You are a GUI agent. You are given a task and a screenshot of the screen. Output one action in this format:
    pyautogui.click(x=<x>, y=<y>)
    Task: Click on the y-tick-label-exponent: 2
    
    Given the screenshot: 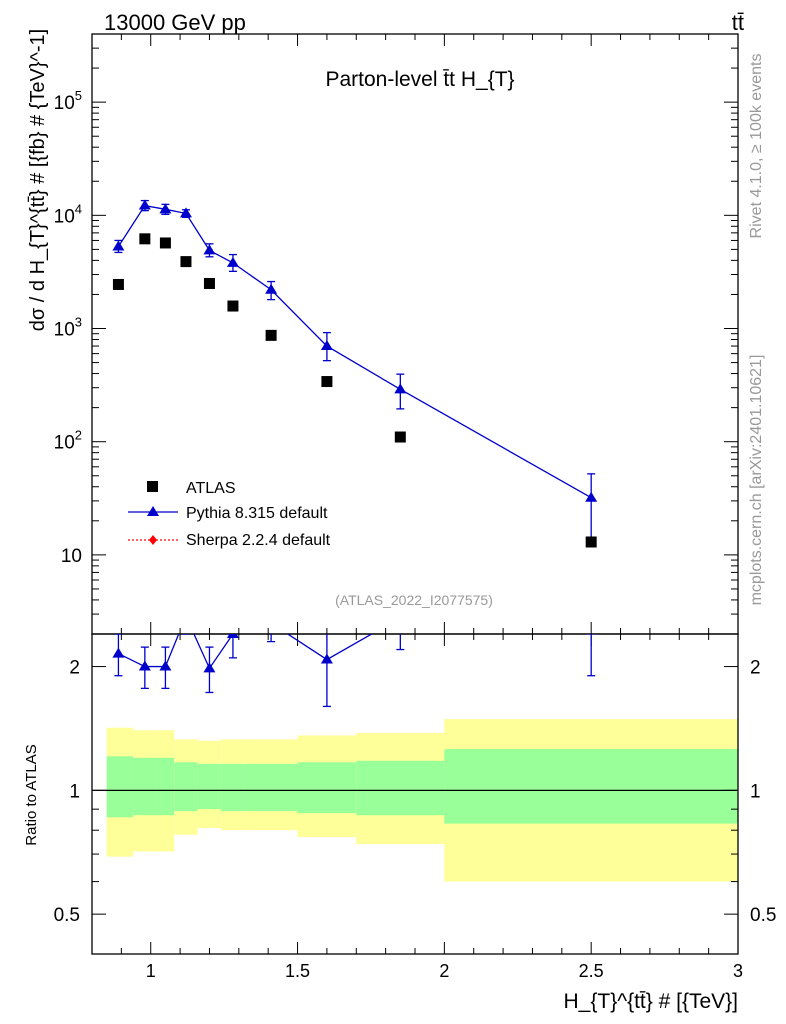 What is the action you would take?
    pyautogui.click(x=78, y=435)
    